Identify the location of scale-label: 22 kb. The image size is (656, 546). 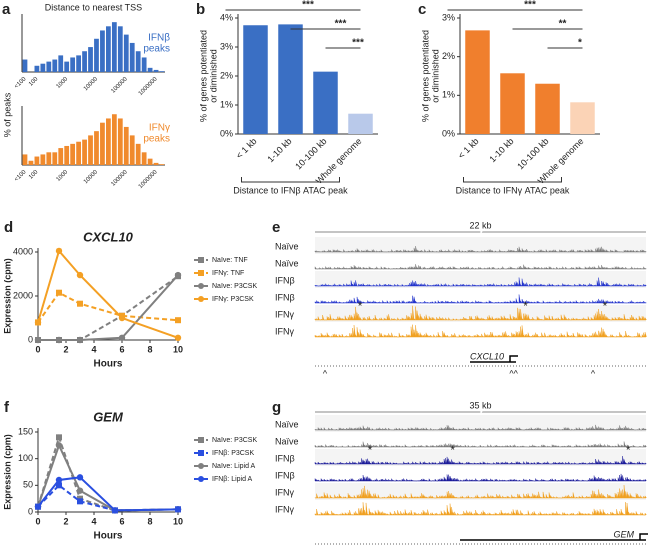
(480, 225).